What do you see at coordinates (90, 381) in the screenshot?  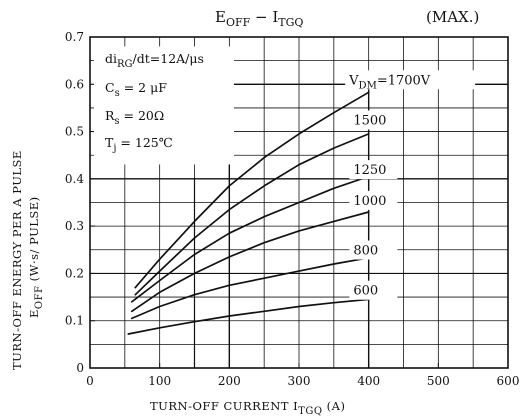 I see `x-tick-label: 0` at bounding box center [90, 381].